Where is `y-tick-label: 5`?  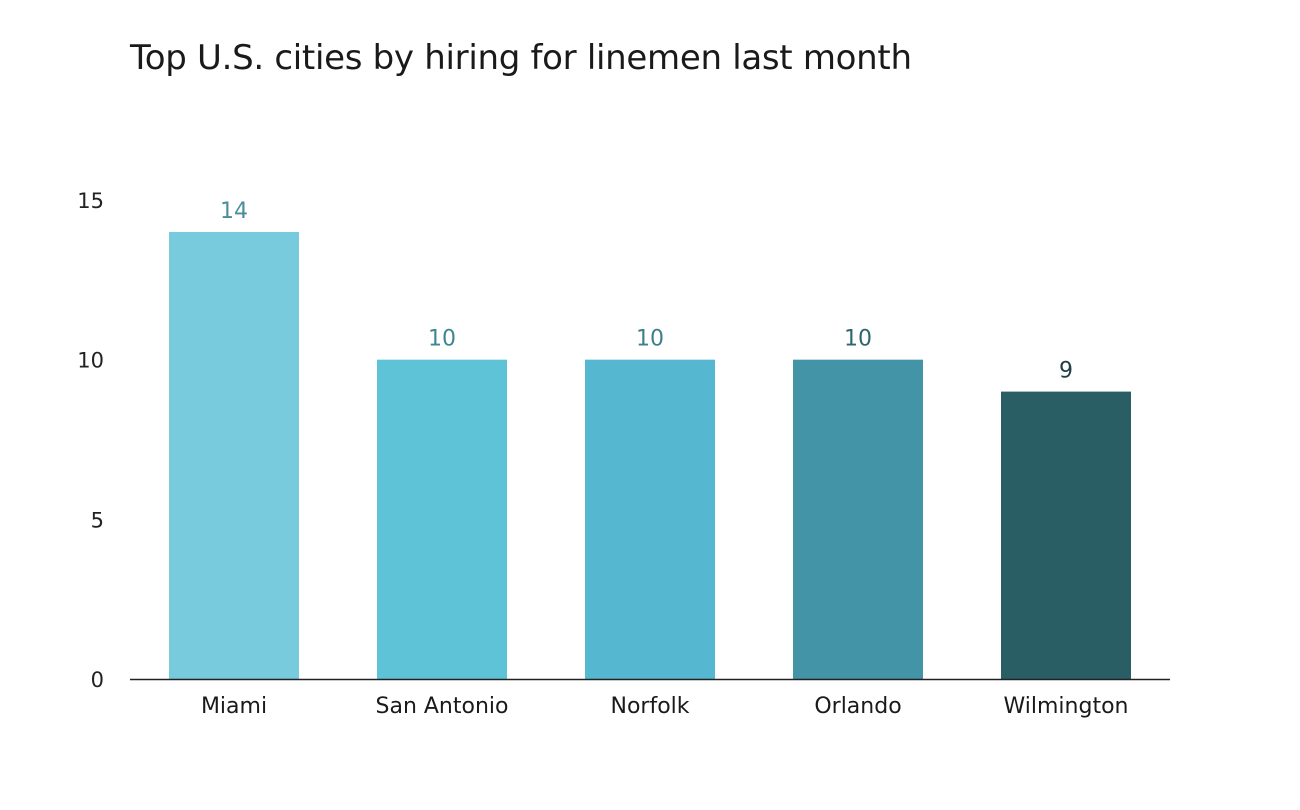 y-tick-label: 5 is located at coordinates (97, 520).